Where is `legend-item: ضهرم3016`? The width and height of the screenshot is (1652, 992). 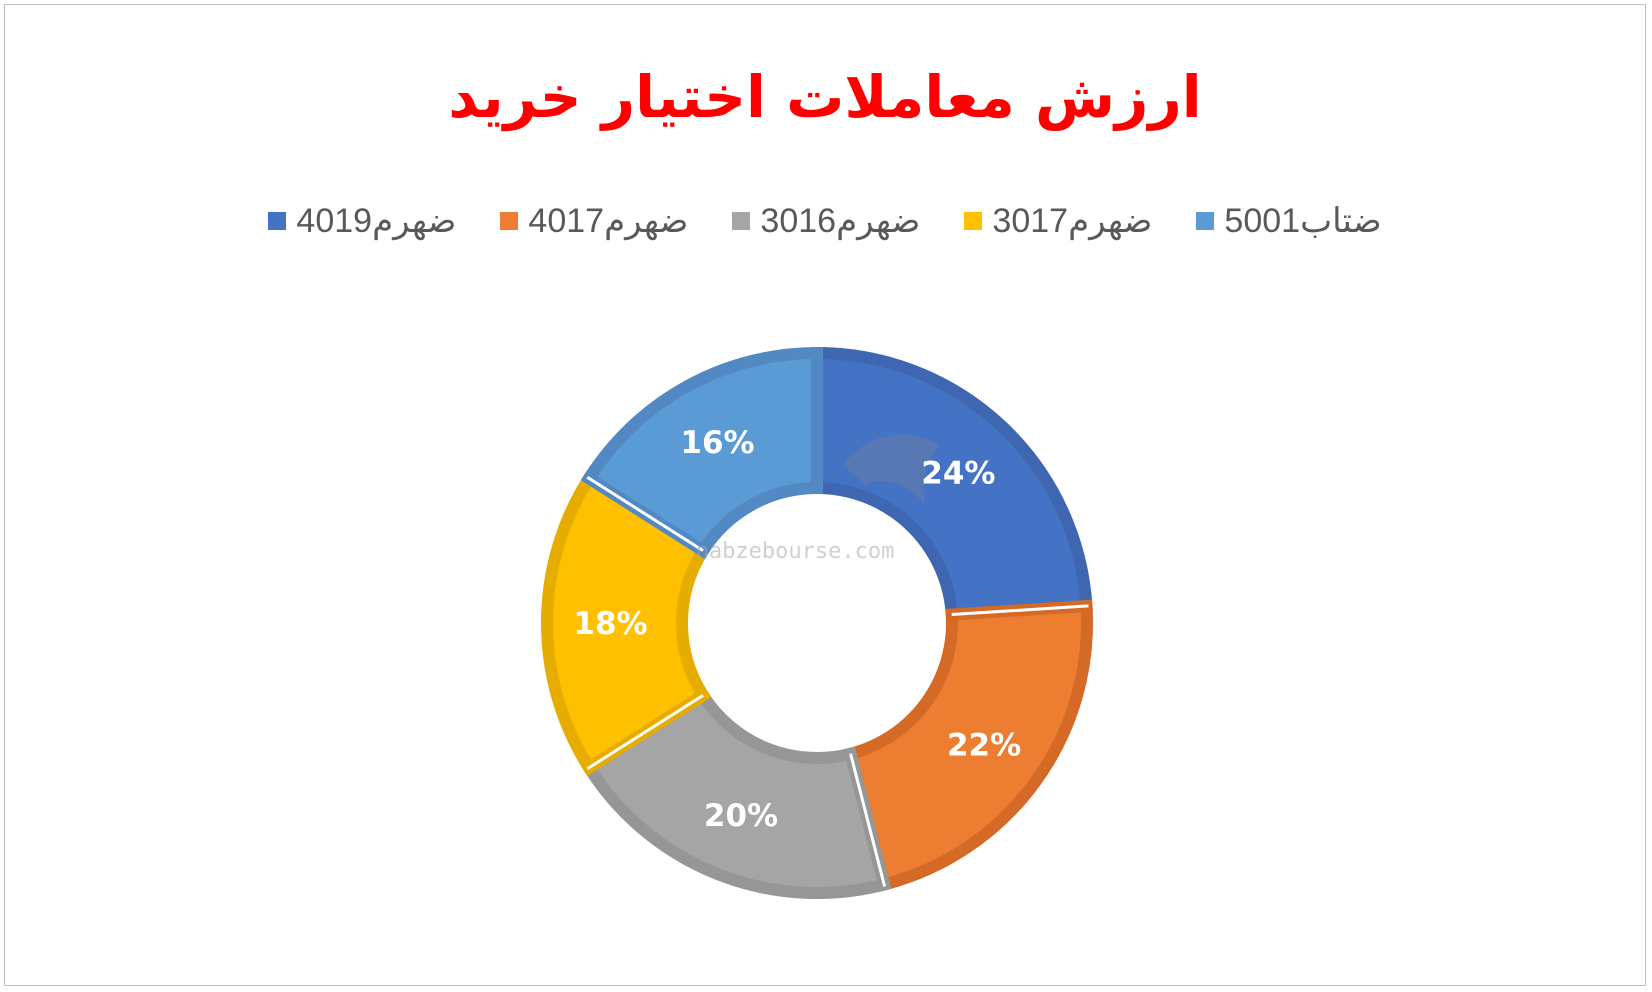
legend-item: ضهرم3016 is located at coordinates (826, 221).